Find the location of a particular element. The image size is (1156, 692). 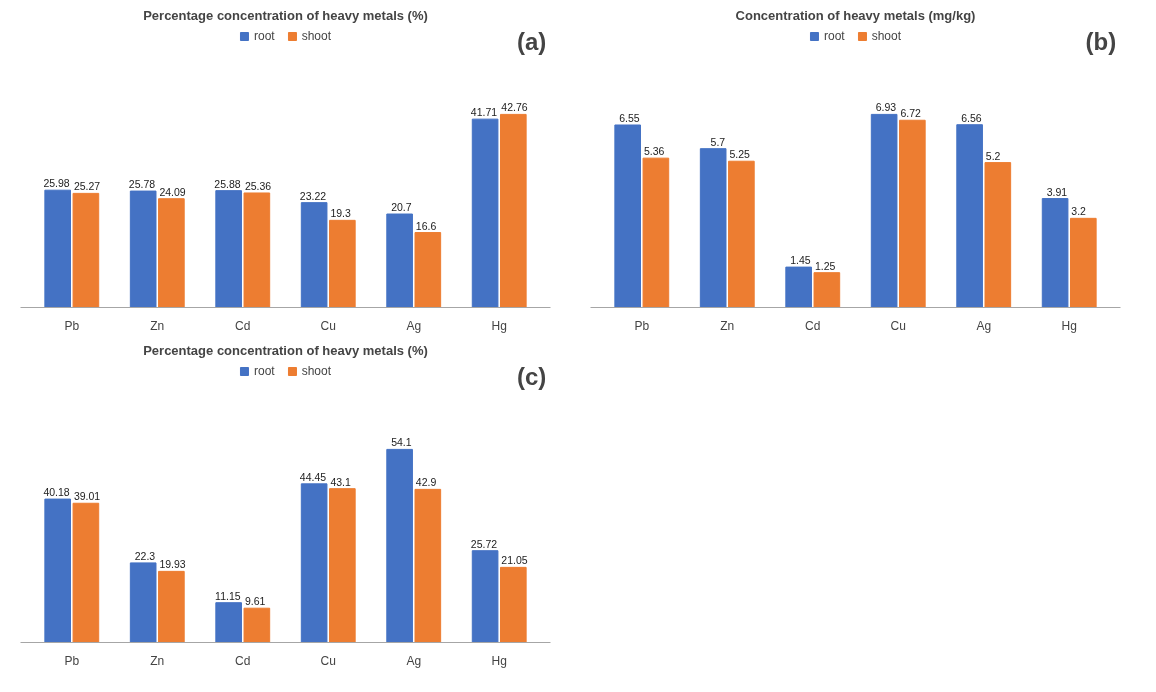

data-label: 42.76 is located at coordinates (514, 107).